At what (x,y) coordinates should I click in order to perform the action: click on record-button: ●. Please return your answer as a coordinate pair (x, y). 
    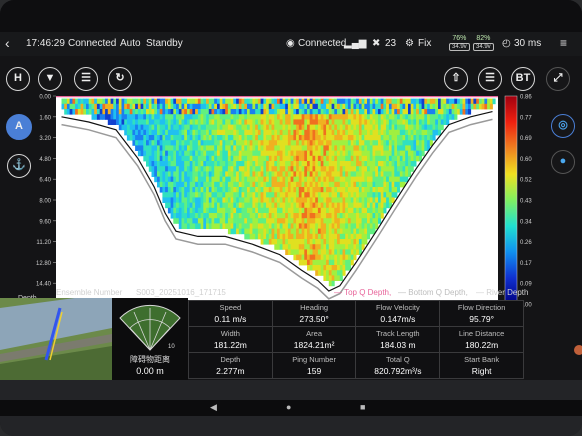
    Looking at the image, I should click on (563, 162).